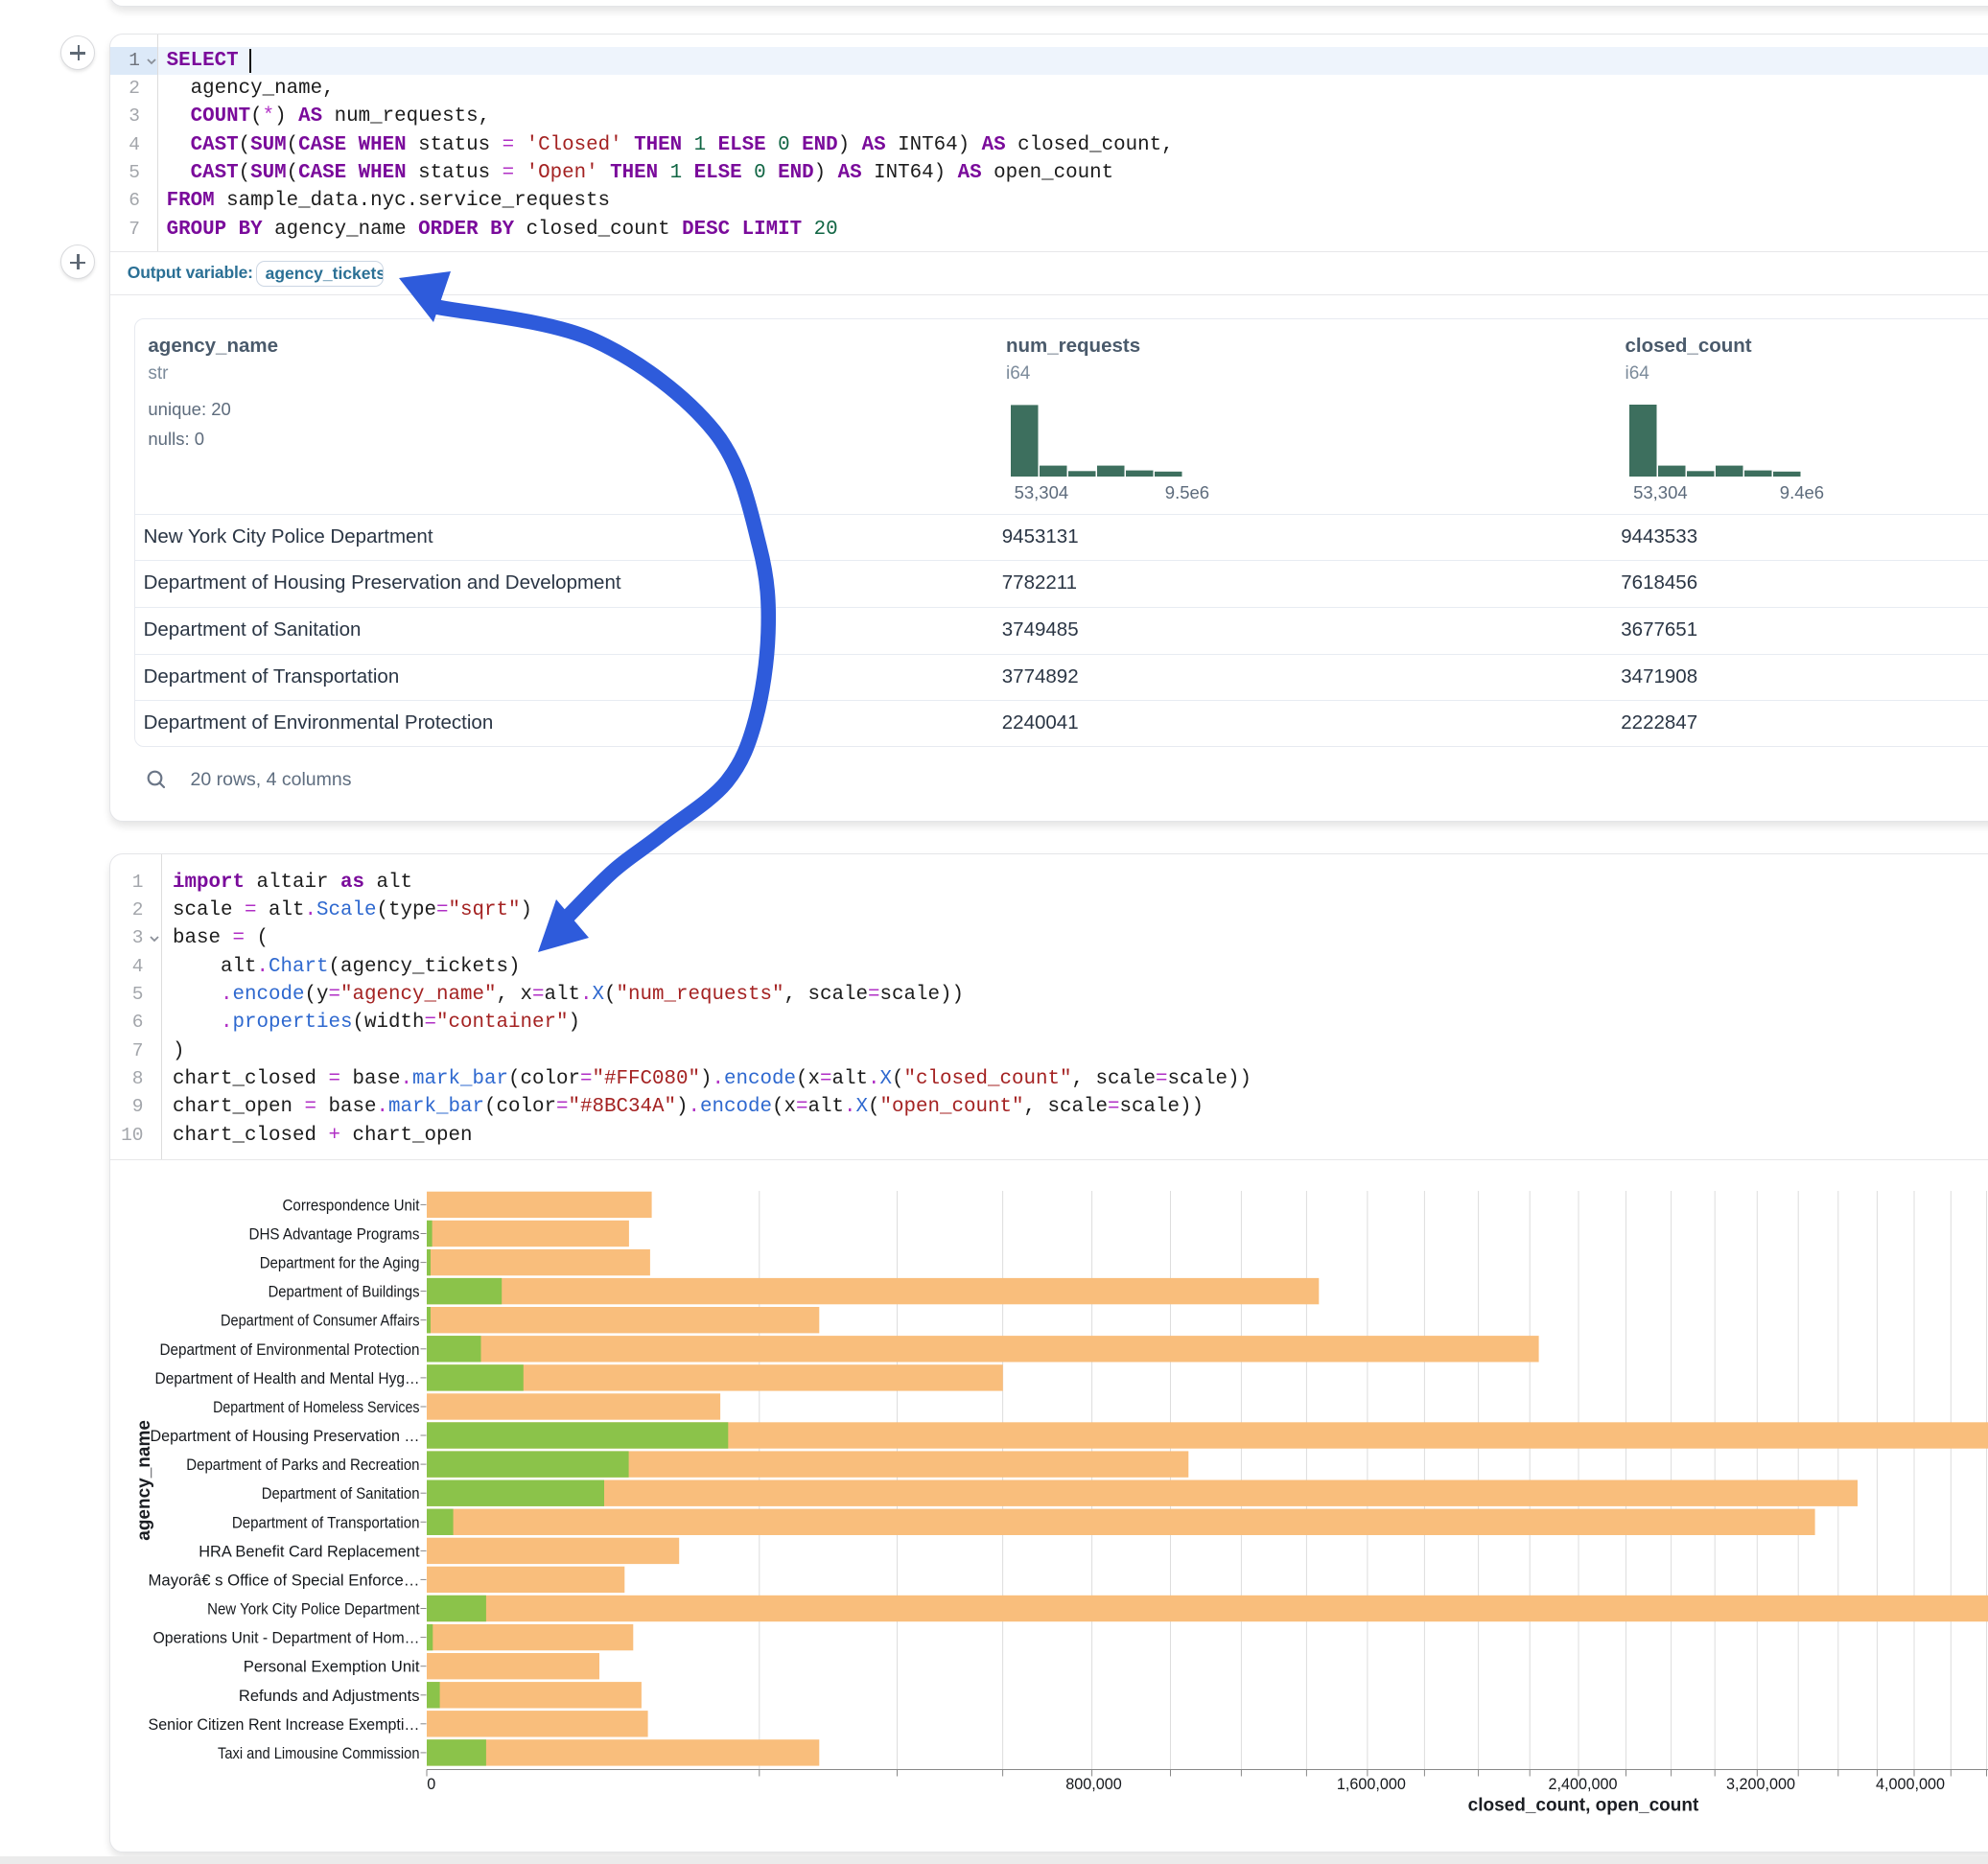 Image resolution: width=1988 pixels, height=1864 pixels. I want to click on svg-text: 3,200,000, so click(1761, 1784).